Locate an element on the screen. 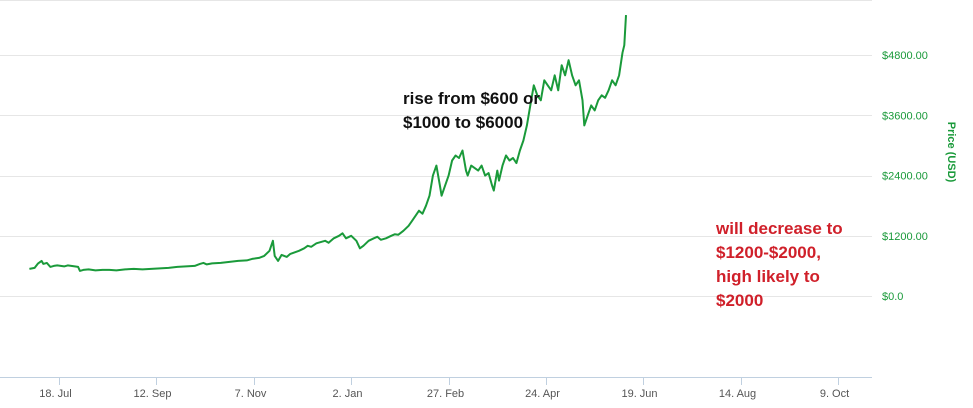 Image resolution: width=973 pixels, height=408 pixels. y-tick-label: $1200.00 is located at coordinates (905, 237).